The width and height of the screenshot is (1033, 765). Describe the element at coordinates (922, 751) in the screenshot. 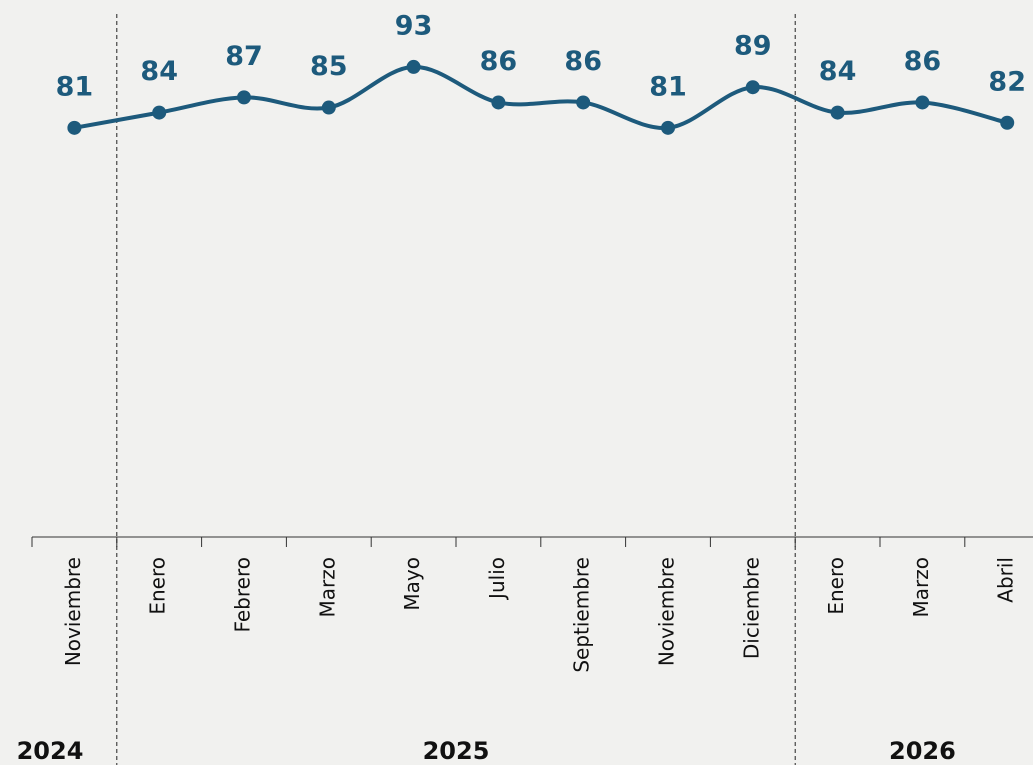

I see `group-label: 2026` at that location.